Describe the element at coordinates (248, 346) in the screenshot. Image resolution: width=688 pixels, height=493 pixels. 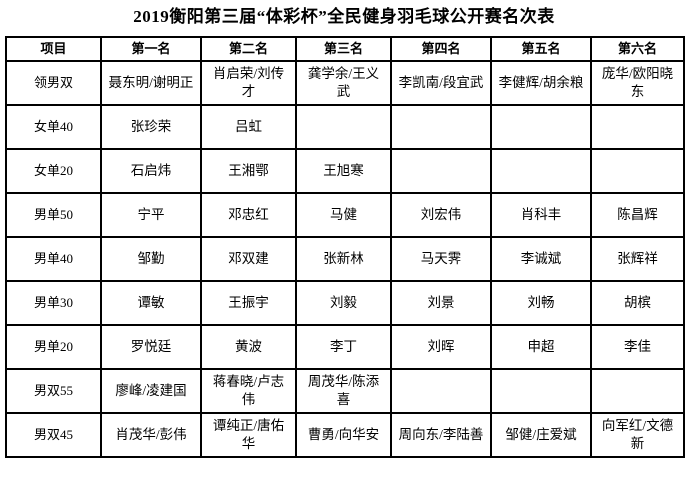
I see `result-cell: 黄波` at that location.